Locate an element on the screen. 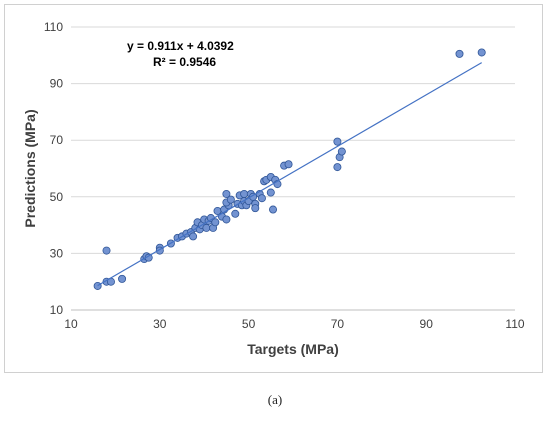 The height and width of the screenshot is (423, 550). y-tick-label-110: 110 is located at coordinates (53, 27).